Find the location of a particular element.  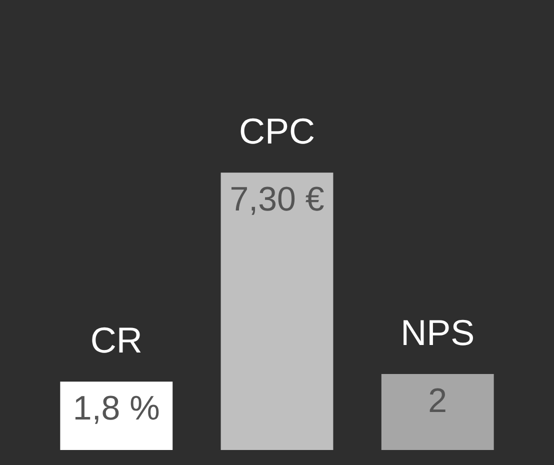

x-tick-label: CPC is located at coordinates (277, 131).